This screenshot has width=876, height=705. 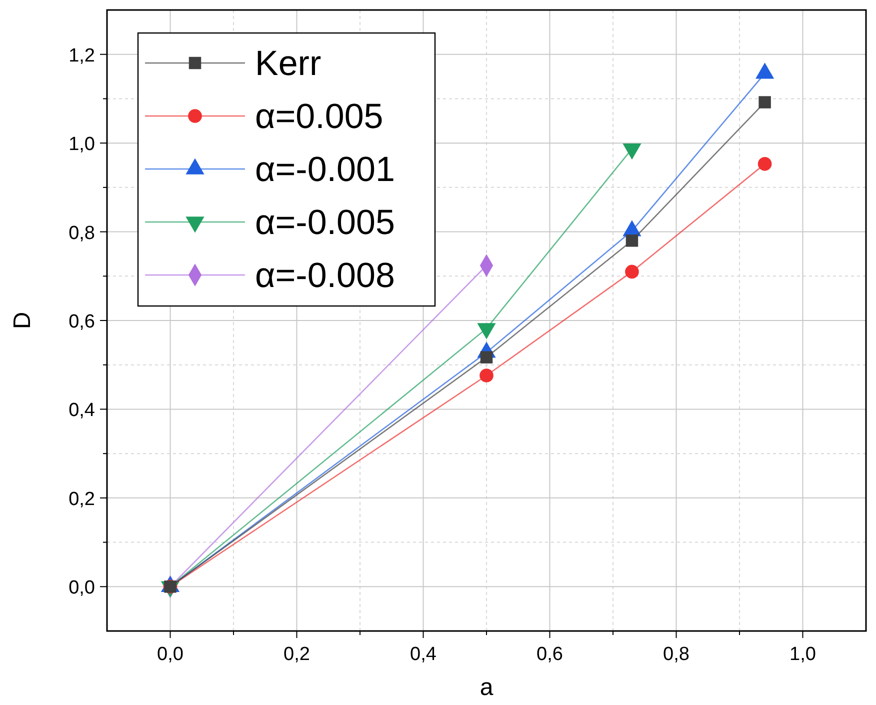 What do you see at coordinates (803, 654) in the screenshot?
I see `x-tick-label: 1,0` at bounding box center [803, 654].